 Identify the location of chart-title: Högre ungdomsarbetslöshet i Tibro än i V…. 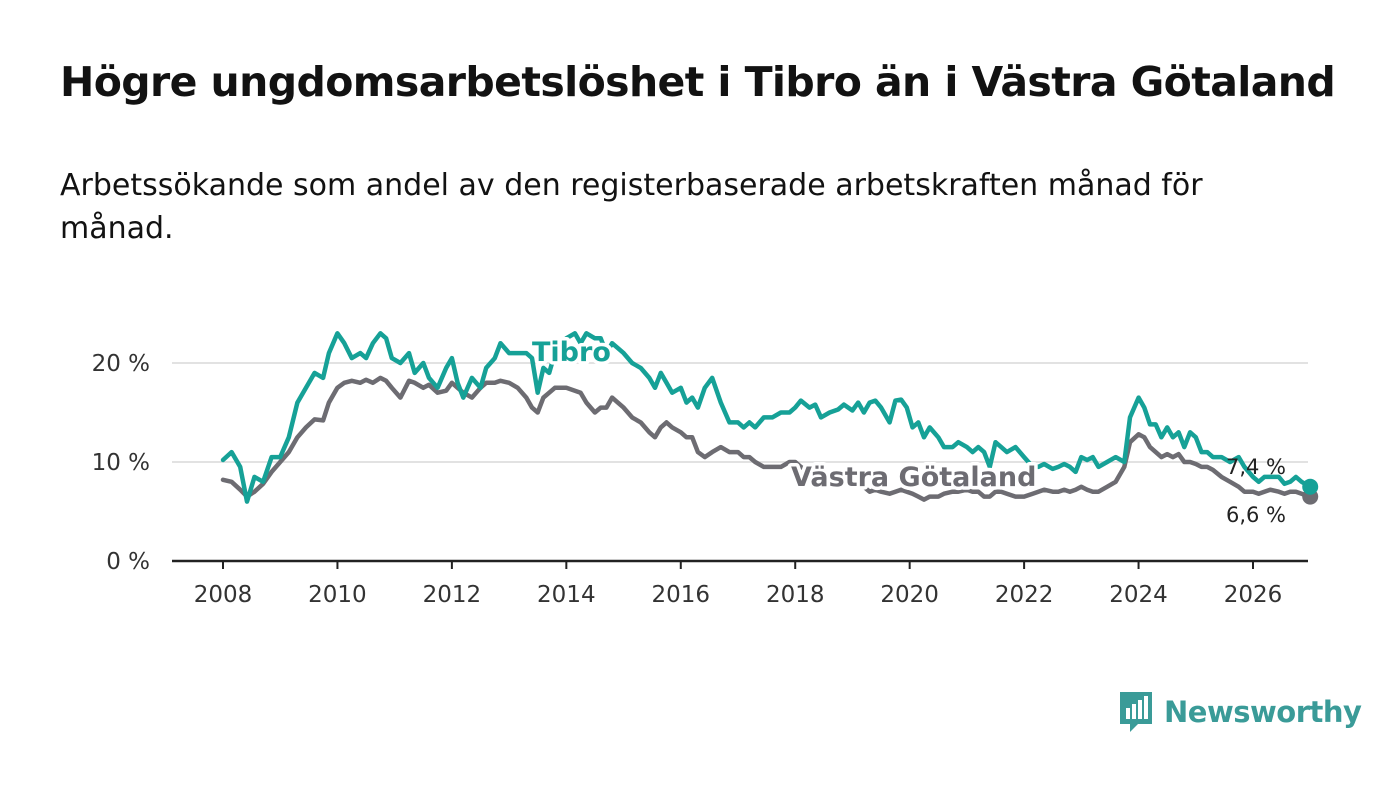
(698, 82).